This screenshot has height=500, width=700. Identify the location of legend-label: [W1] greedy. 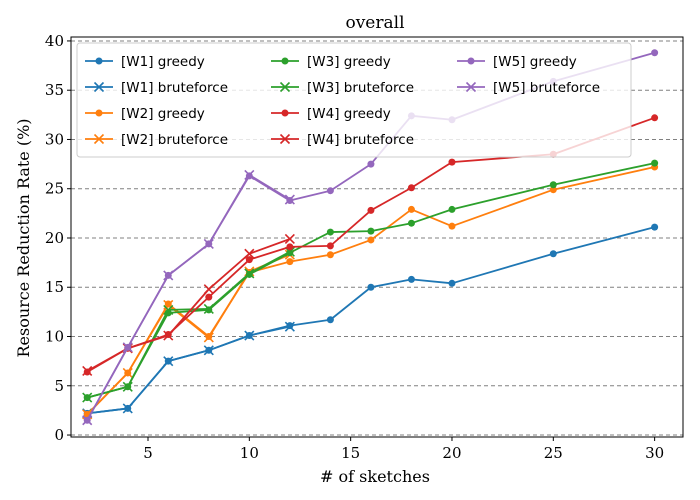
(163, 62).